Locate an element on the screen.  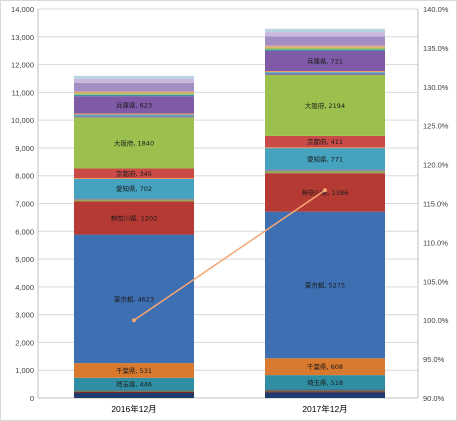
y-tick-label: 11,000 is located at coordinates (23, 92).